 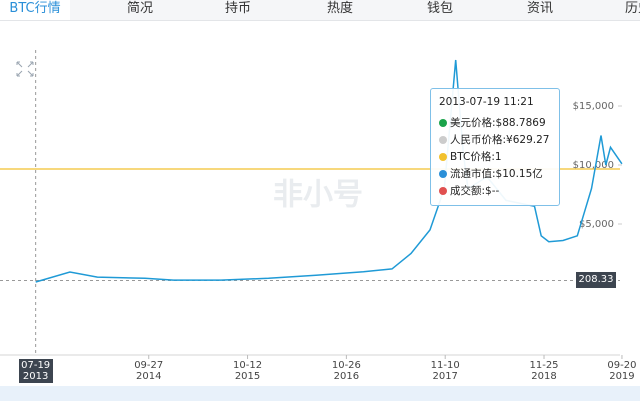 I want to click on crosshair-label: 07-19 2013, so click(x=35, y=371).